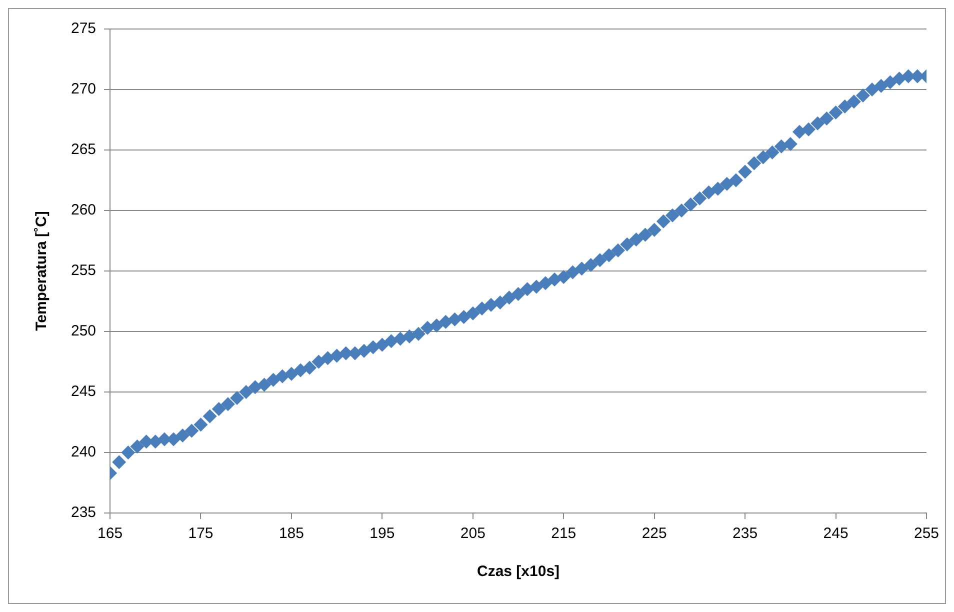 This screenshot has width=954, height=612. I want to click on y-tick-label: 255, so click(83, 271).